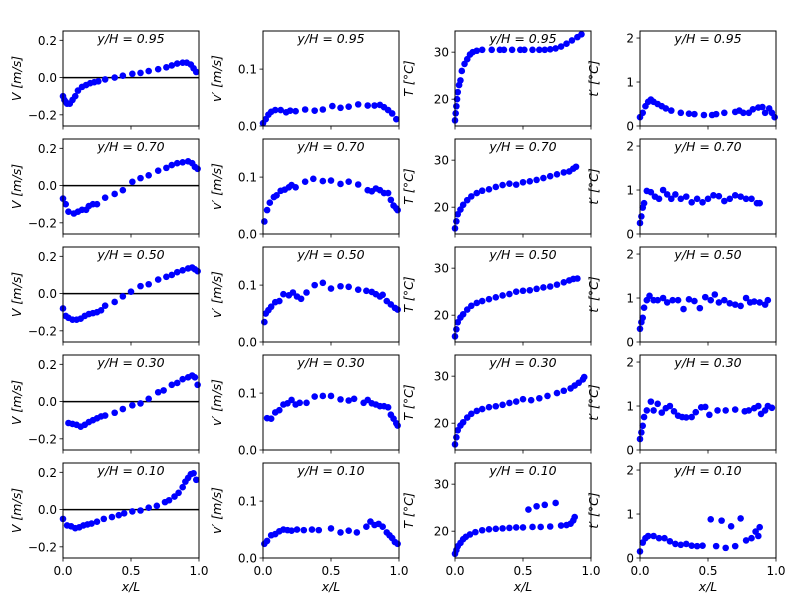 Image resolution: width=800 pixels, height=604 pixels. I want to click on y-tick-label: 0.2, so click(47, 473).